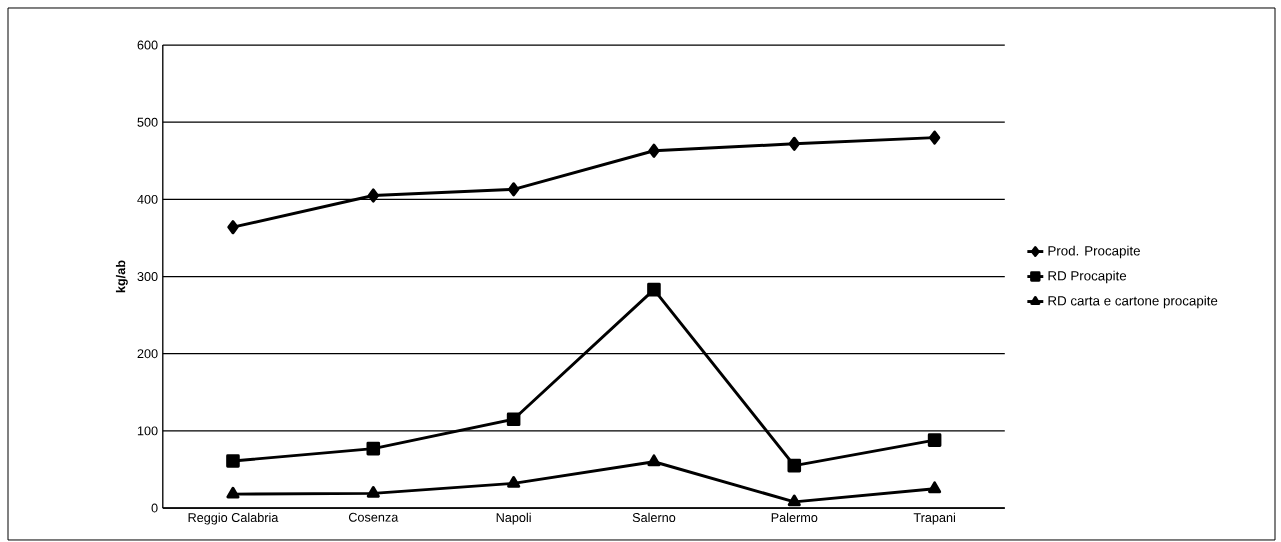 This screenshot has width=1281, height=542. Describe the element at coordinates (1087, 277) in the screenshot. I see `legend-label: RD Procapite` at that location.